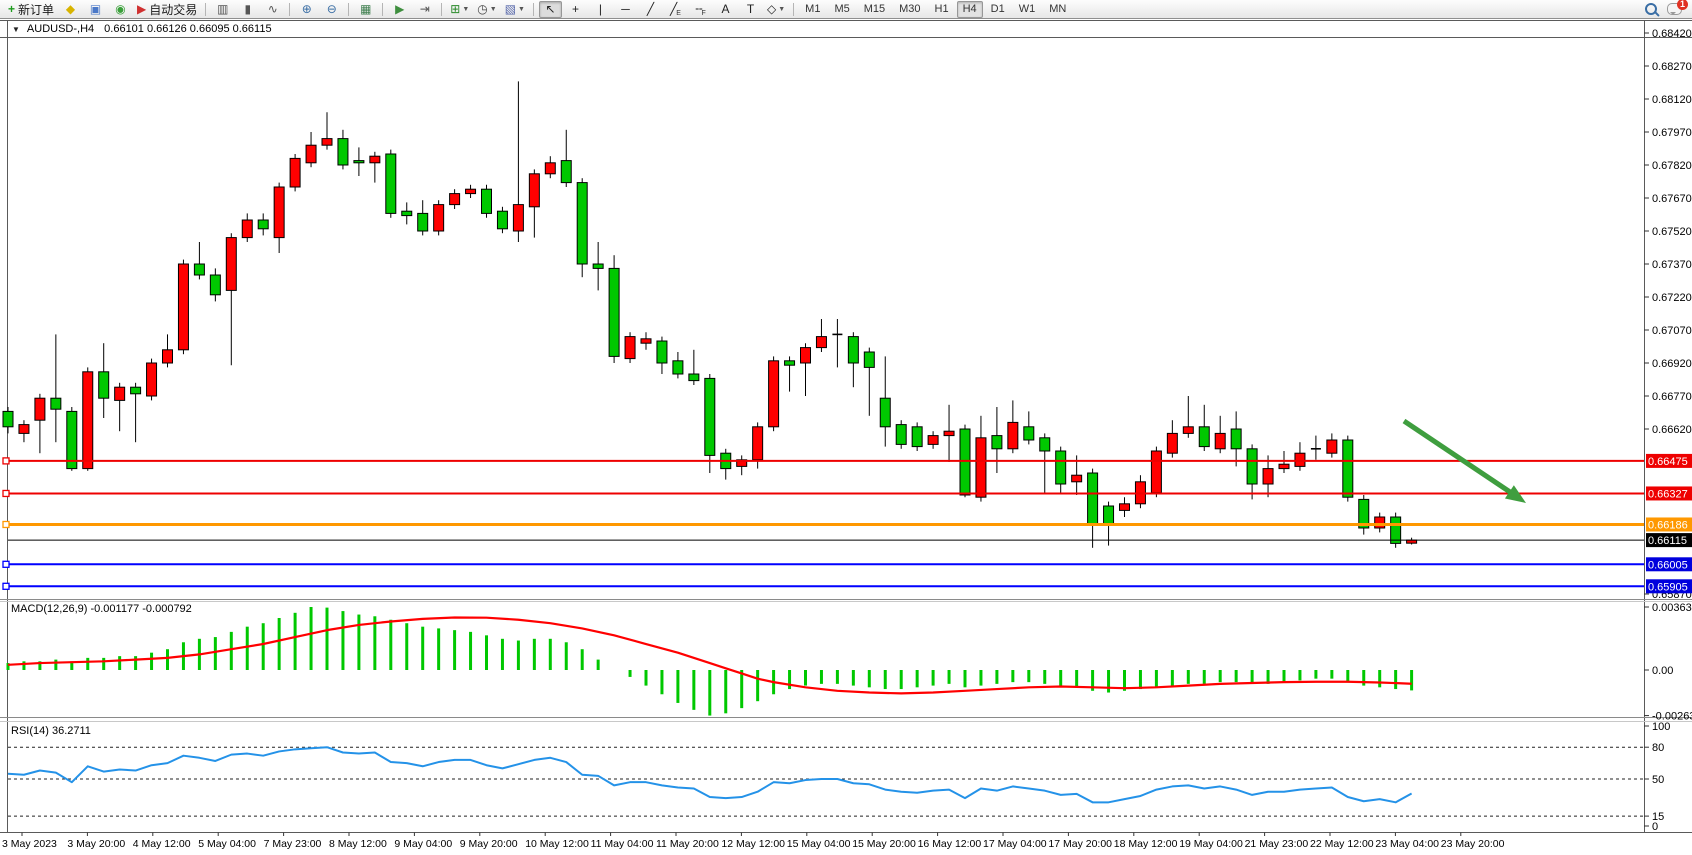  What do you see at coordinates (776, 9) in the screenshot?
I see `shapes-button: ◇ ▼` at bounding box center [776, 9].